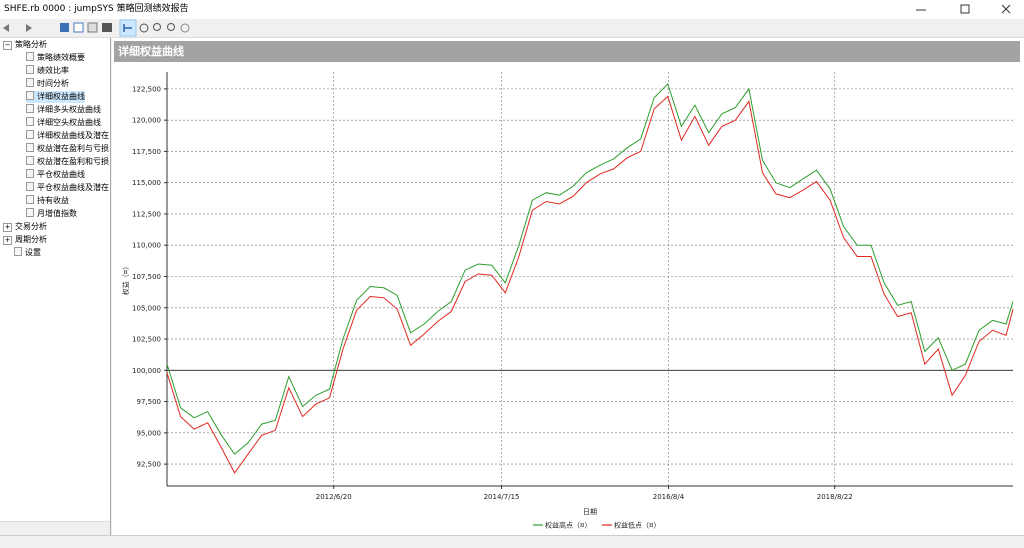  I want to click on report-button, so click(107, 27).